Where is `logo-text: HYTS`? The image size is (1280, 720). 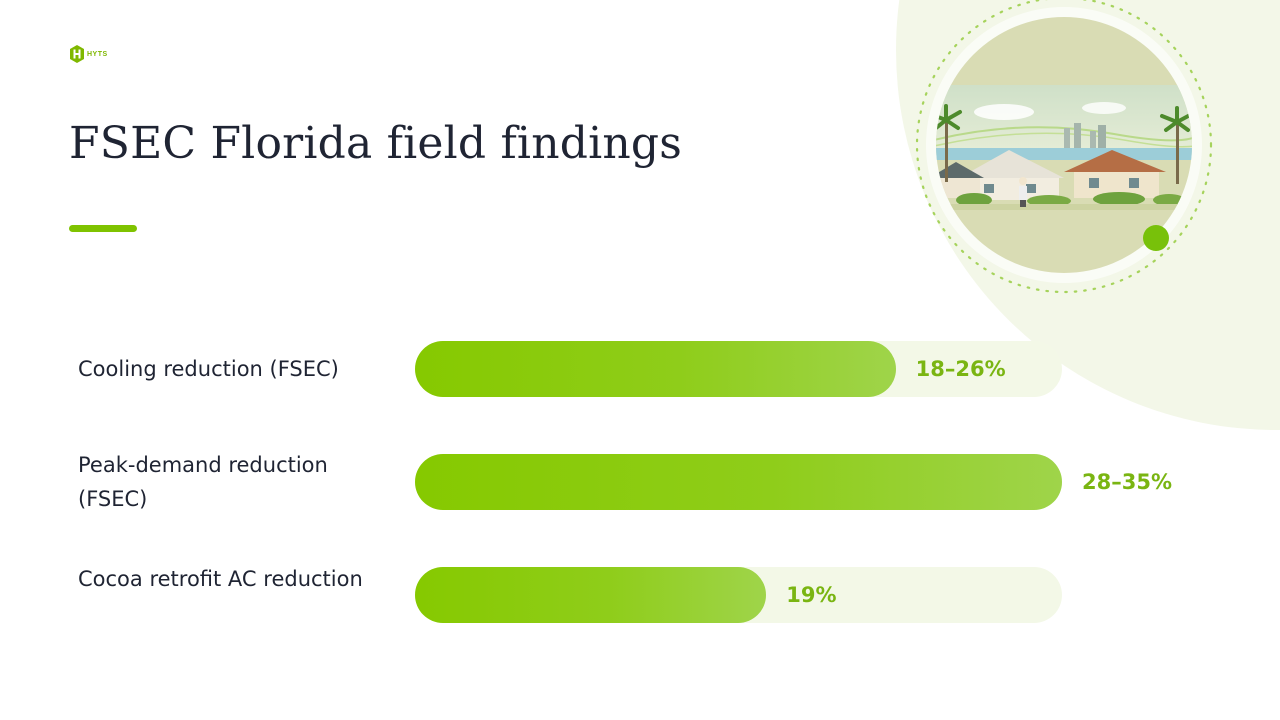 logo-text: HYTS is located at coordinates (97, 54).